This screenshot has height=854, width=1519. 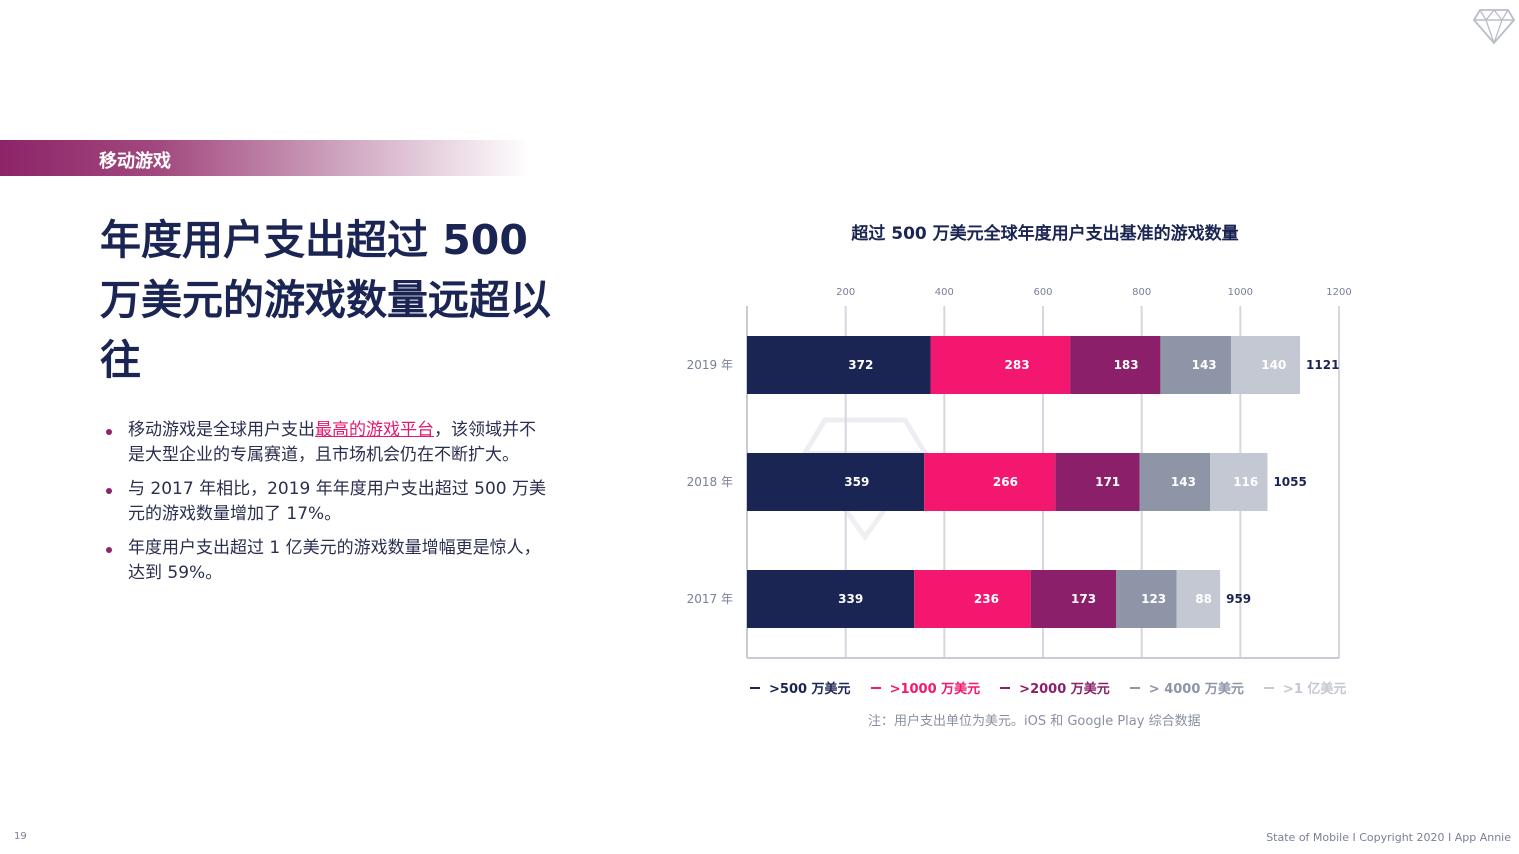 What do you see at coordinates (1153, 599) in the screenshot?
I see `segment-value-label: 123` at bounding box center [1153, 599].